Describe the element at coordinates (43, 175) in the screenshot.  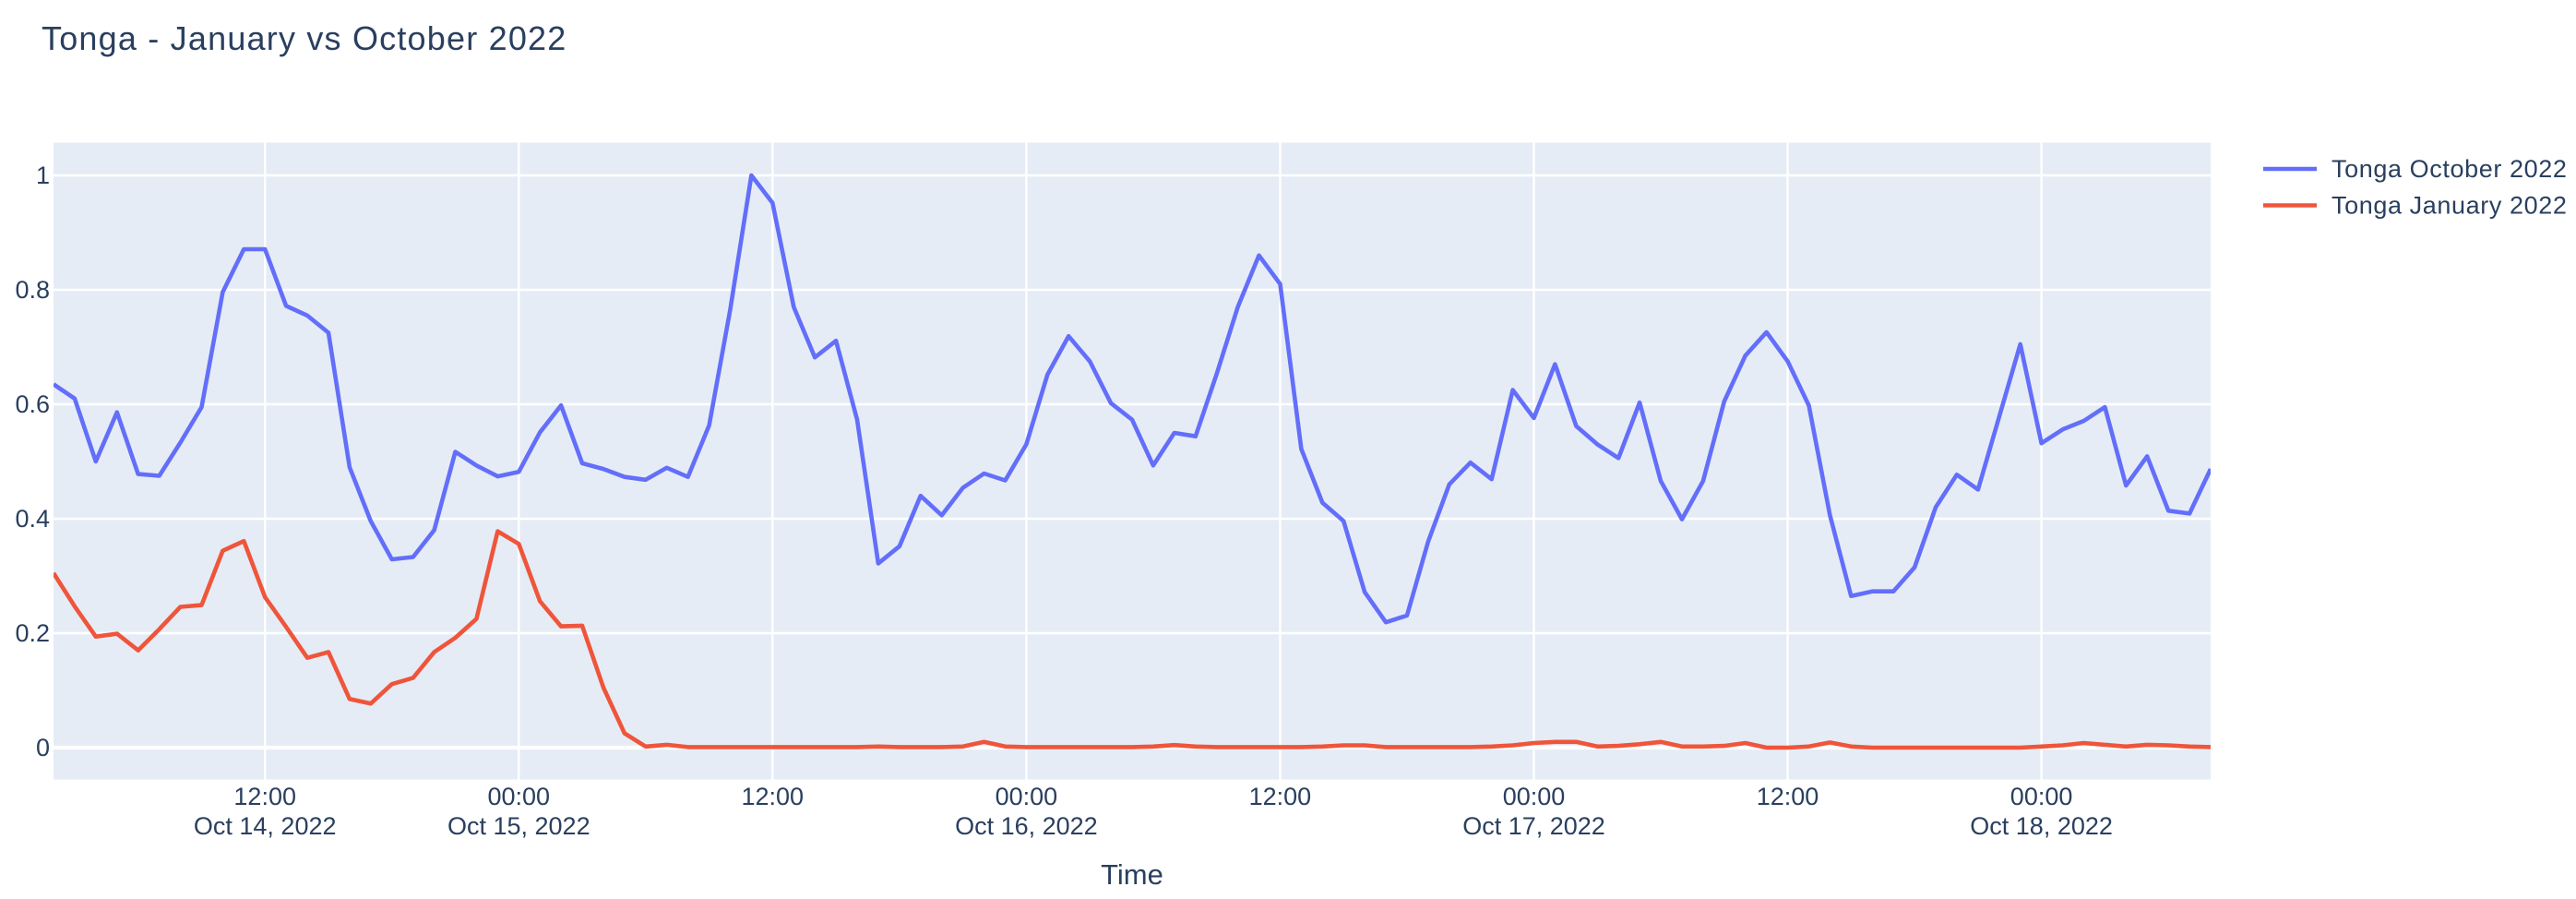
I see `svg-text: 1` at that location.